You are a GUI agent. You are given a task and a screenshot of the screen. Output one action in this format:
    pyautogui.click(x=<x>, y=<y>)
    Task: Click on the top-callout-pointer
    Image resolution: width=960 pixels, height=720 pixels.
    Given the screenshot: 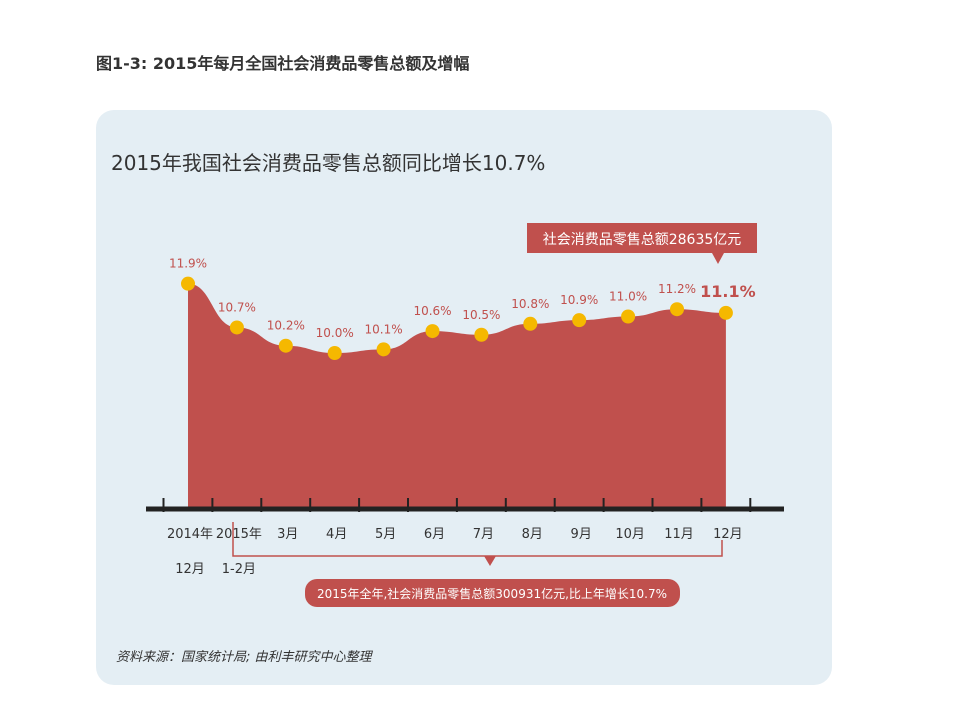 What is the action you would take?
    pyautogui.click(x=718, y=258)
    